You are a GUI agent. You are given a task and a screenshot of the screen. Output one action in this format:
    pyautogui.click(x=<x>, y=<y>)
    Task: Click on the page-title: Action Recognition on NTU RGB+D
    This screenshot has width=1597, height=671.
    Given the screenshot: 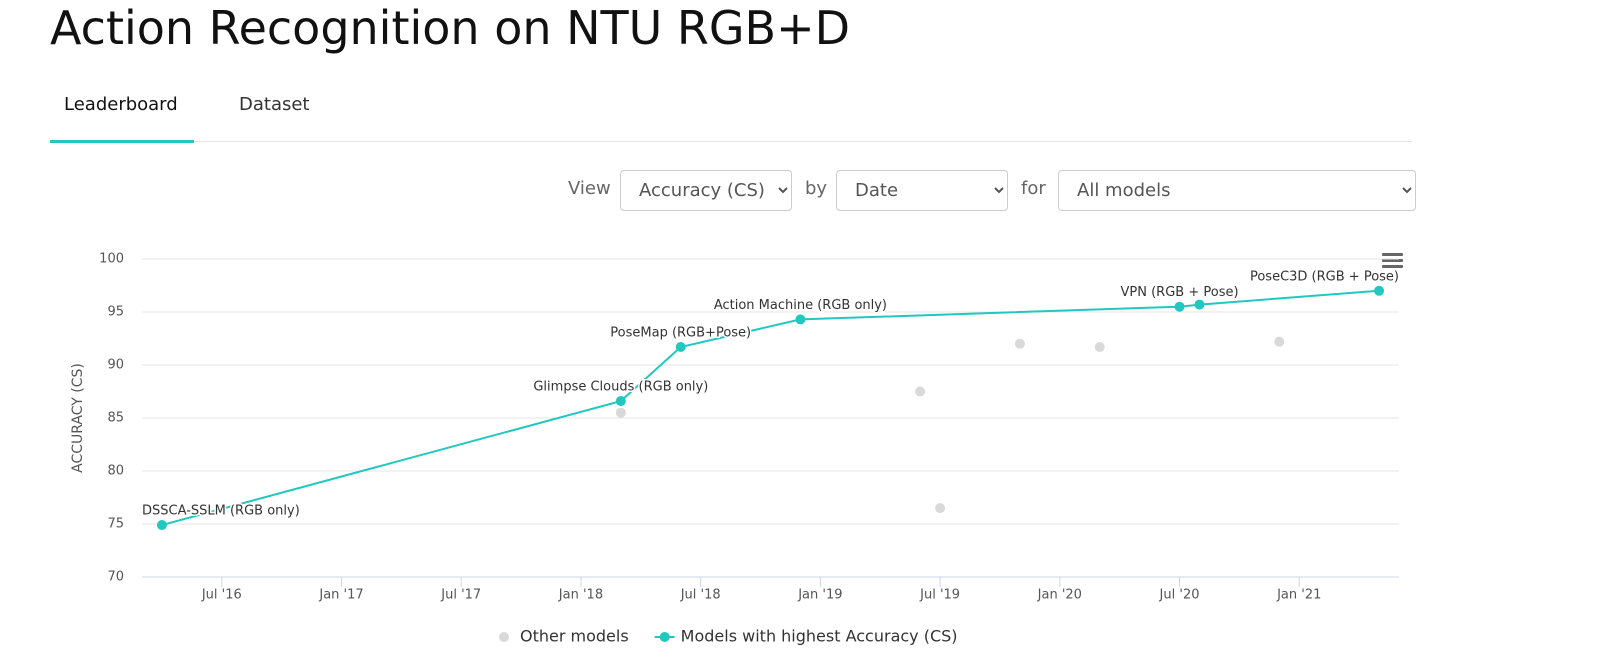 What is the action you would take?
    pyautogui.click(x=450, y=28)
    